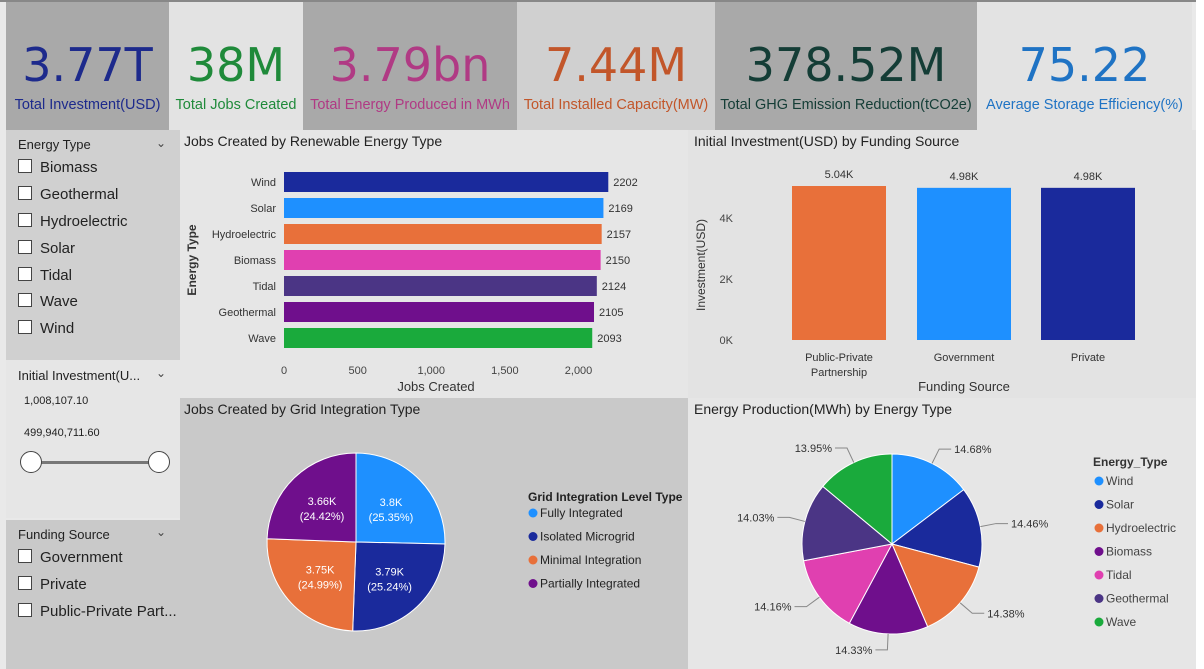 The image size is (1204, 669). Describe the element at coordinates (1084, 65) in the screenshot. I see `kpi-value: 75.22` at that location.